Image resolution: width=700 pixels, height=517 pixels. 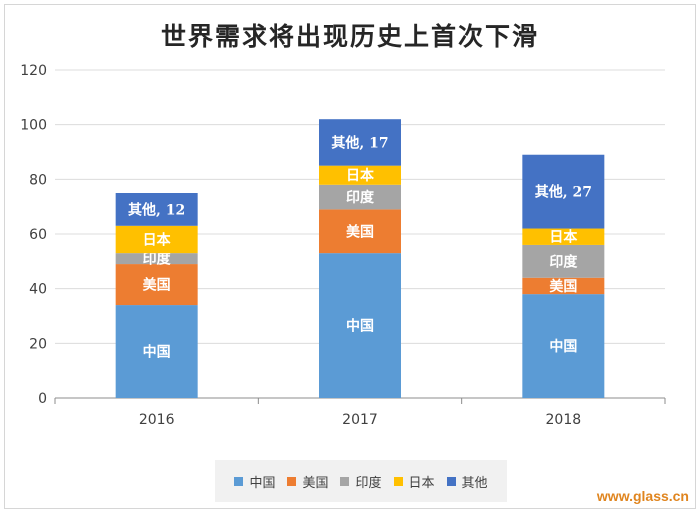 What do you see at coordinates (33, 71) in the screenshot?
I see `y-tick-label: 120` at bounding box center [33, 71].